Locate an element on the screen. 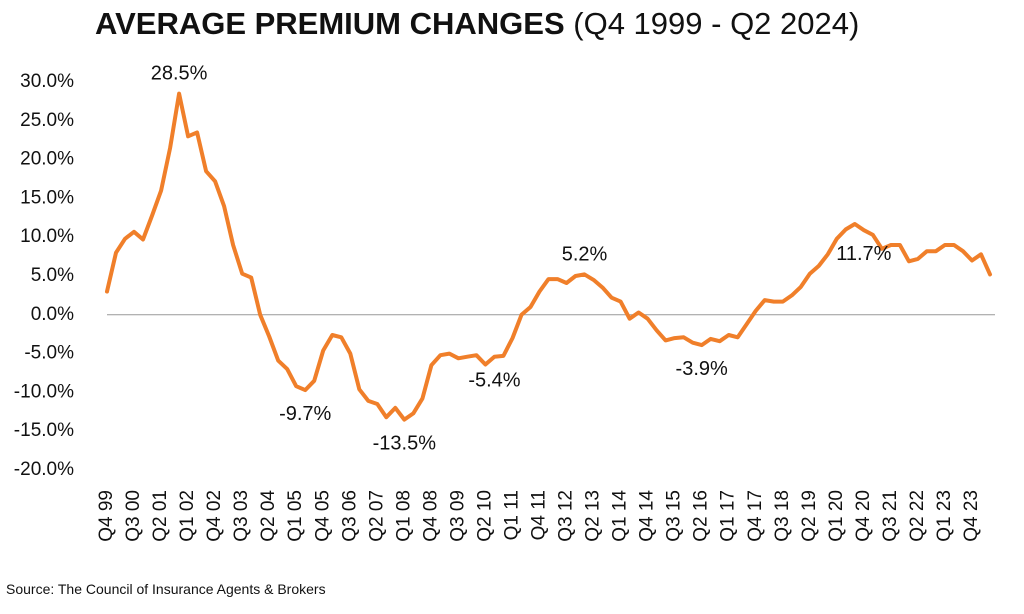  chart-title: AVERAGE PREMIUM CHANGES is located at coordinates (330, 23).